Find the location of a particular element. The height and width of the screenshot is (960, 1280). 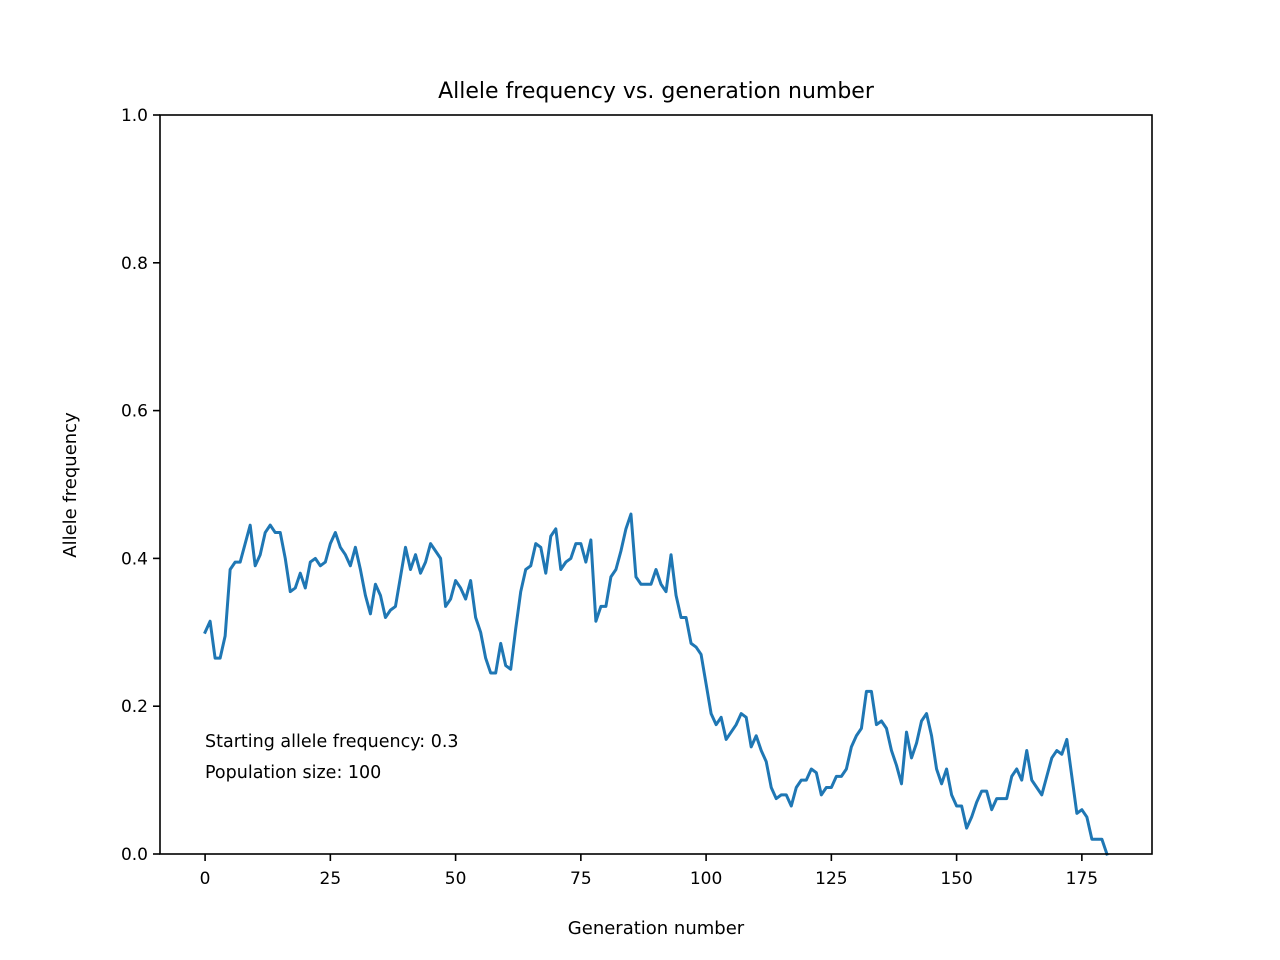

x-tick-label: 0 is located at coordinates (205, 879).